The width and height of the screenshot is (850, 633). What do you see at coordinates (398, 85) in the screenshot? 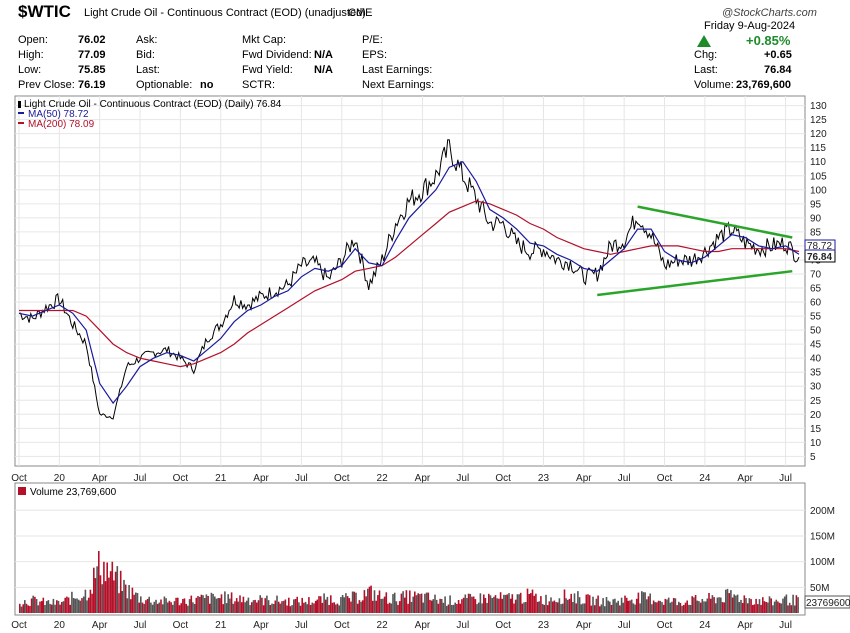
I see `next-earnings-label: Next Earnings:` at bounding box center [398, 85].